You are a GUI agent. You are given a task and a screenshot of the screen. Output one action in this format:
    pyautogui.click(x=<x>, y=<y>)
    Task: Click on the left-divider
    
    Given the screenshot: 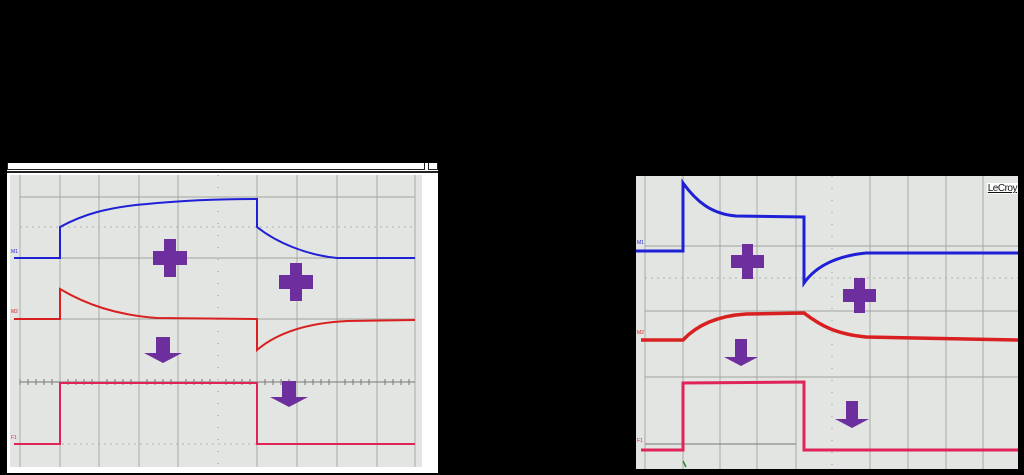 What is the action you would take?
    pyautogui.click(x=222, y=172)
    